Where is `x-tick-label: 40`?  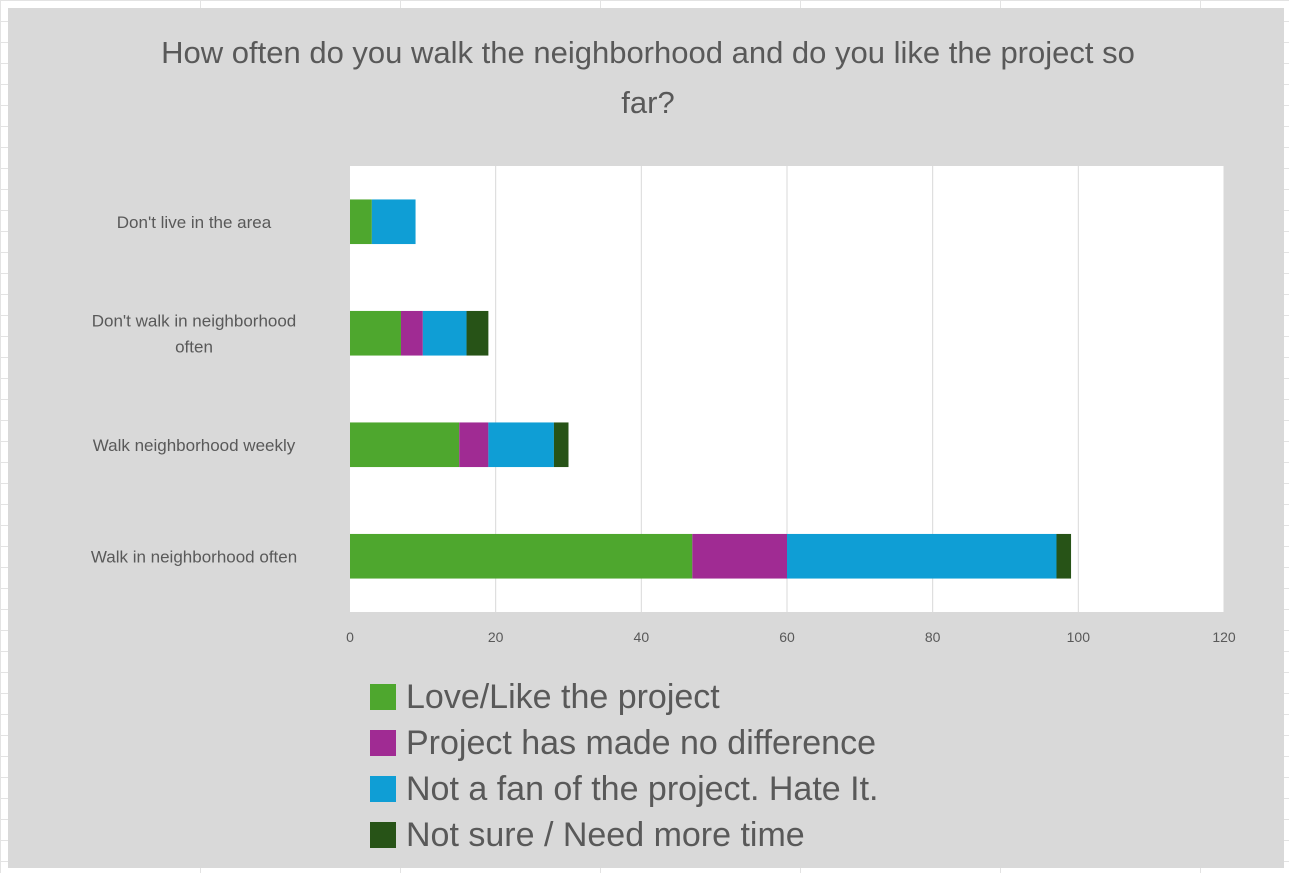
x-tick-label: 40 is located at coordinates (642, 637).